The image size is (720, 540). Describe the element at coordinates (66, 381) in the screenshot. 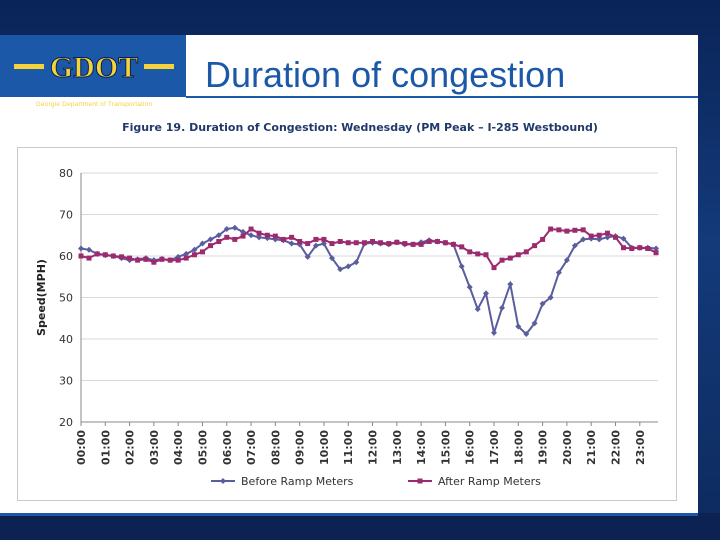

I see `y-tick-label: 30` at that location.